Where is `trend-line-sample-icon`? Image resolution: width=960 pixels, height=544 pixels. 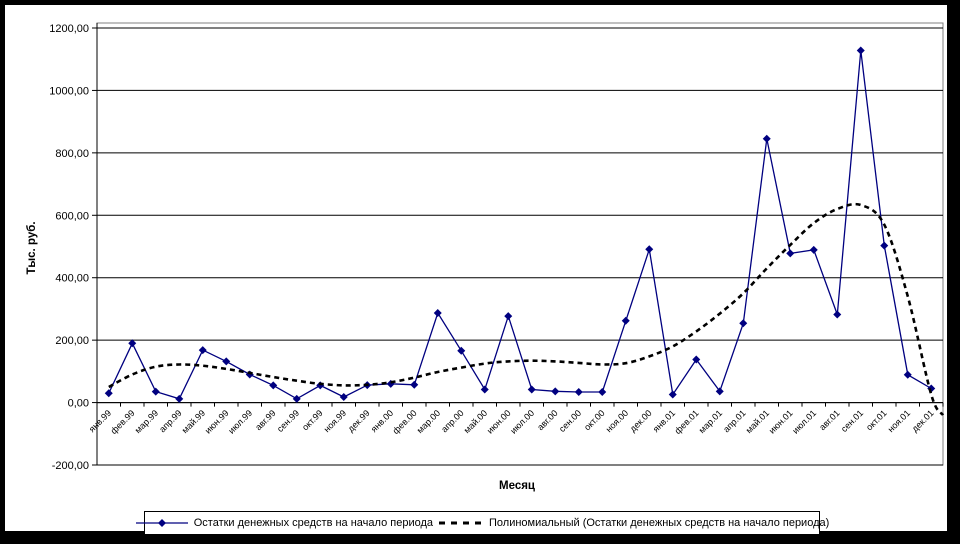 trend-line-sample-icon is located at coordinates (461, 523).